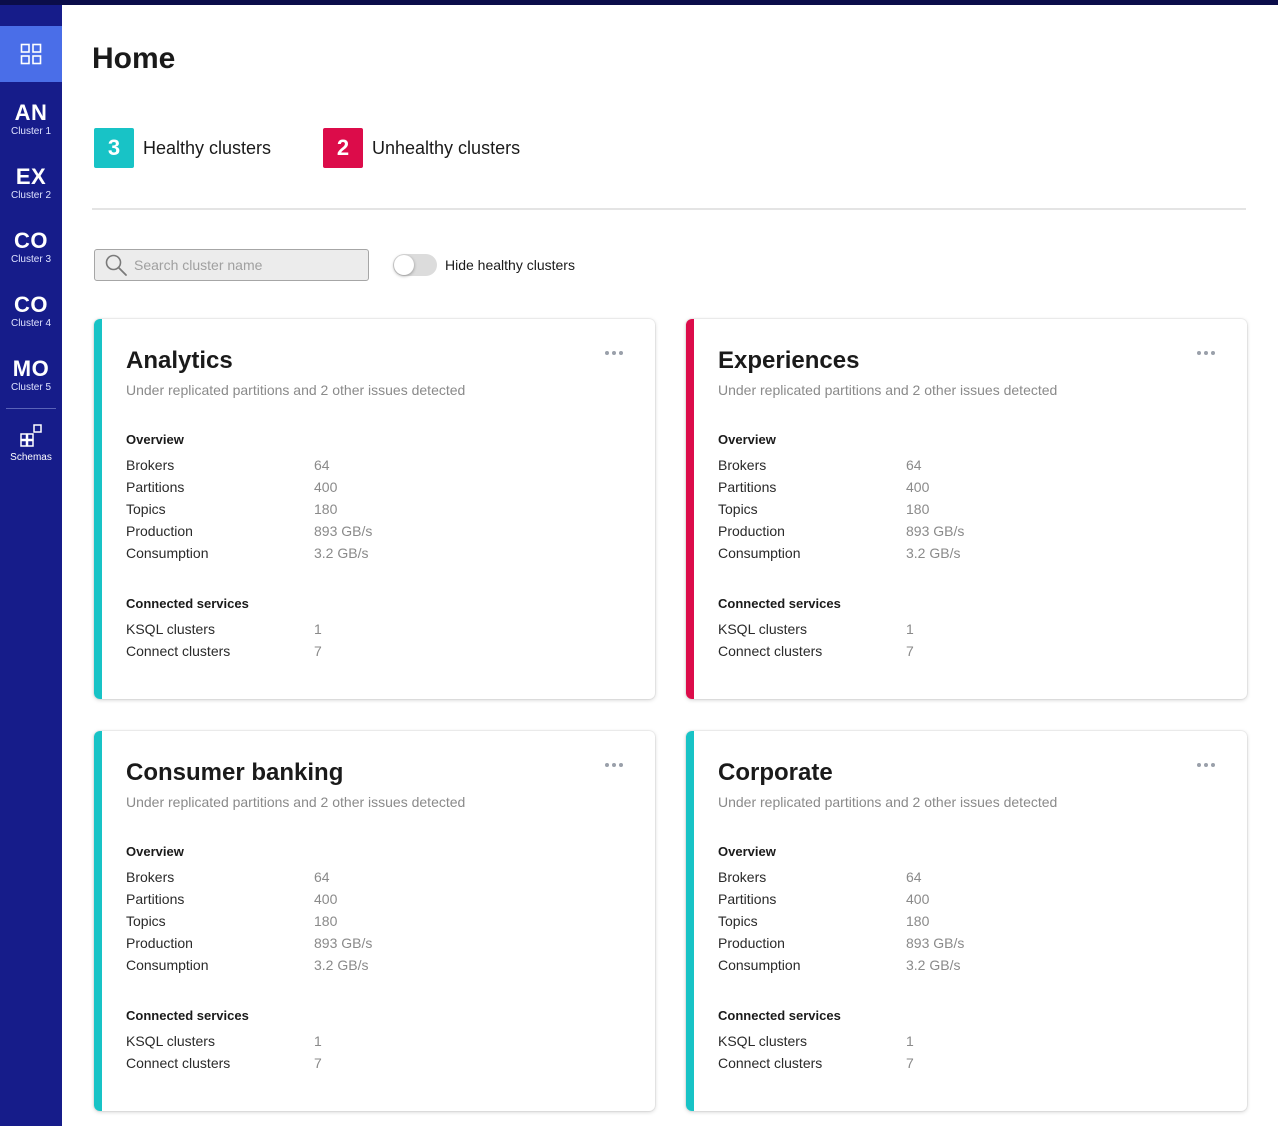  Describe the element at coordinates (30, 323) in the screenshot. I see `sidebar-item-label: Cluster 4` at that location.